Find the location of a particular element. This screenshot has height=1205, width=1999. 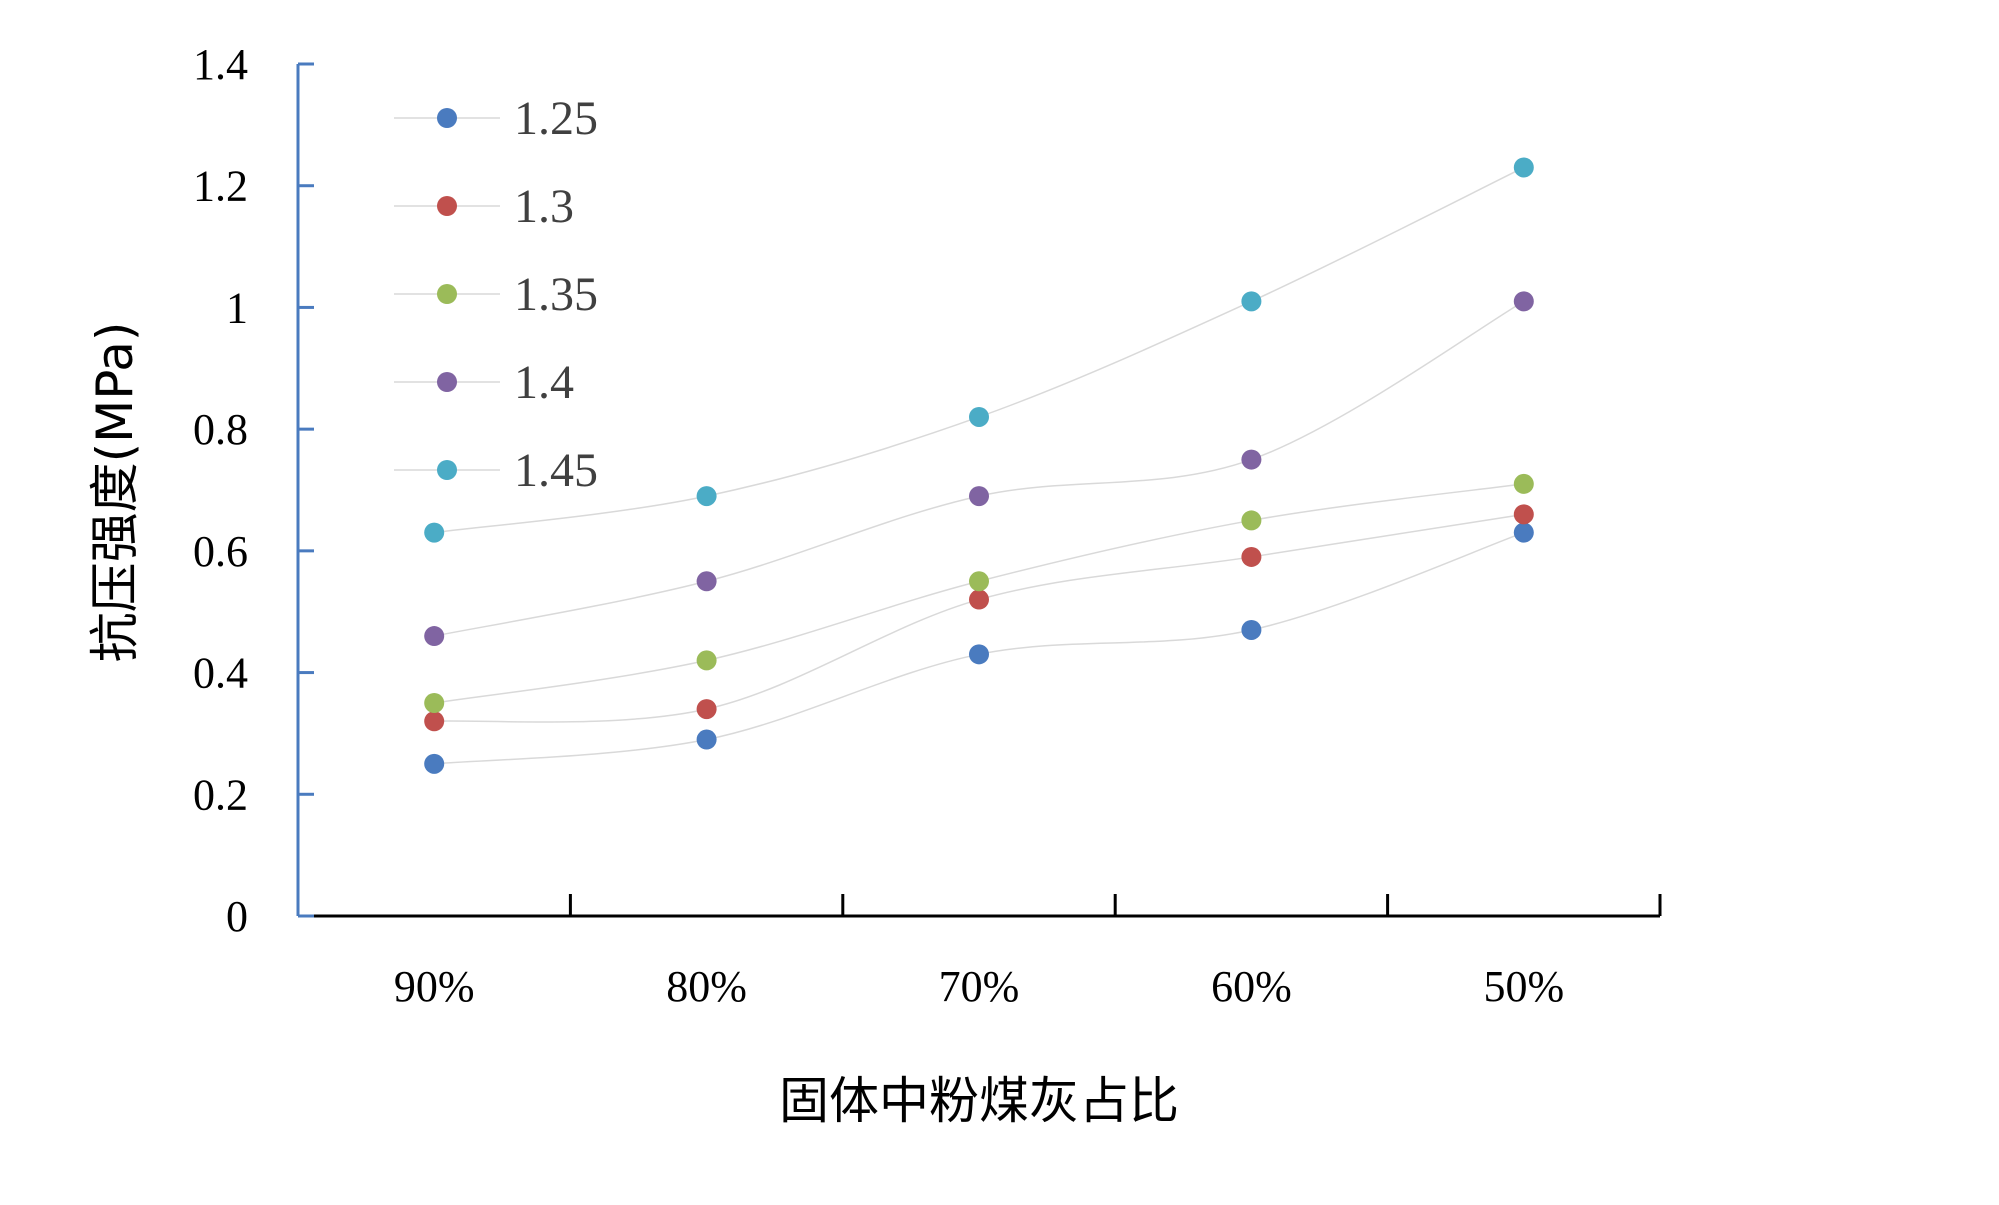

y-tick-label: 0.4 is located at coordinates (220, 673).